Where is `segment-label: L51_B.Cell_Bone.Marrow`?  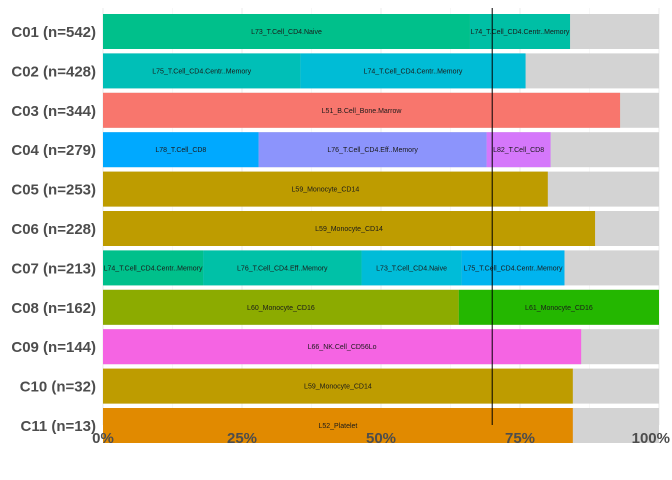
segment-label: L51_B.Cell_Bone.Marrow is located at coordinates (362, 111).